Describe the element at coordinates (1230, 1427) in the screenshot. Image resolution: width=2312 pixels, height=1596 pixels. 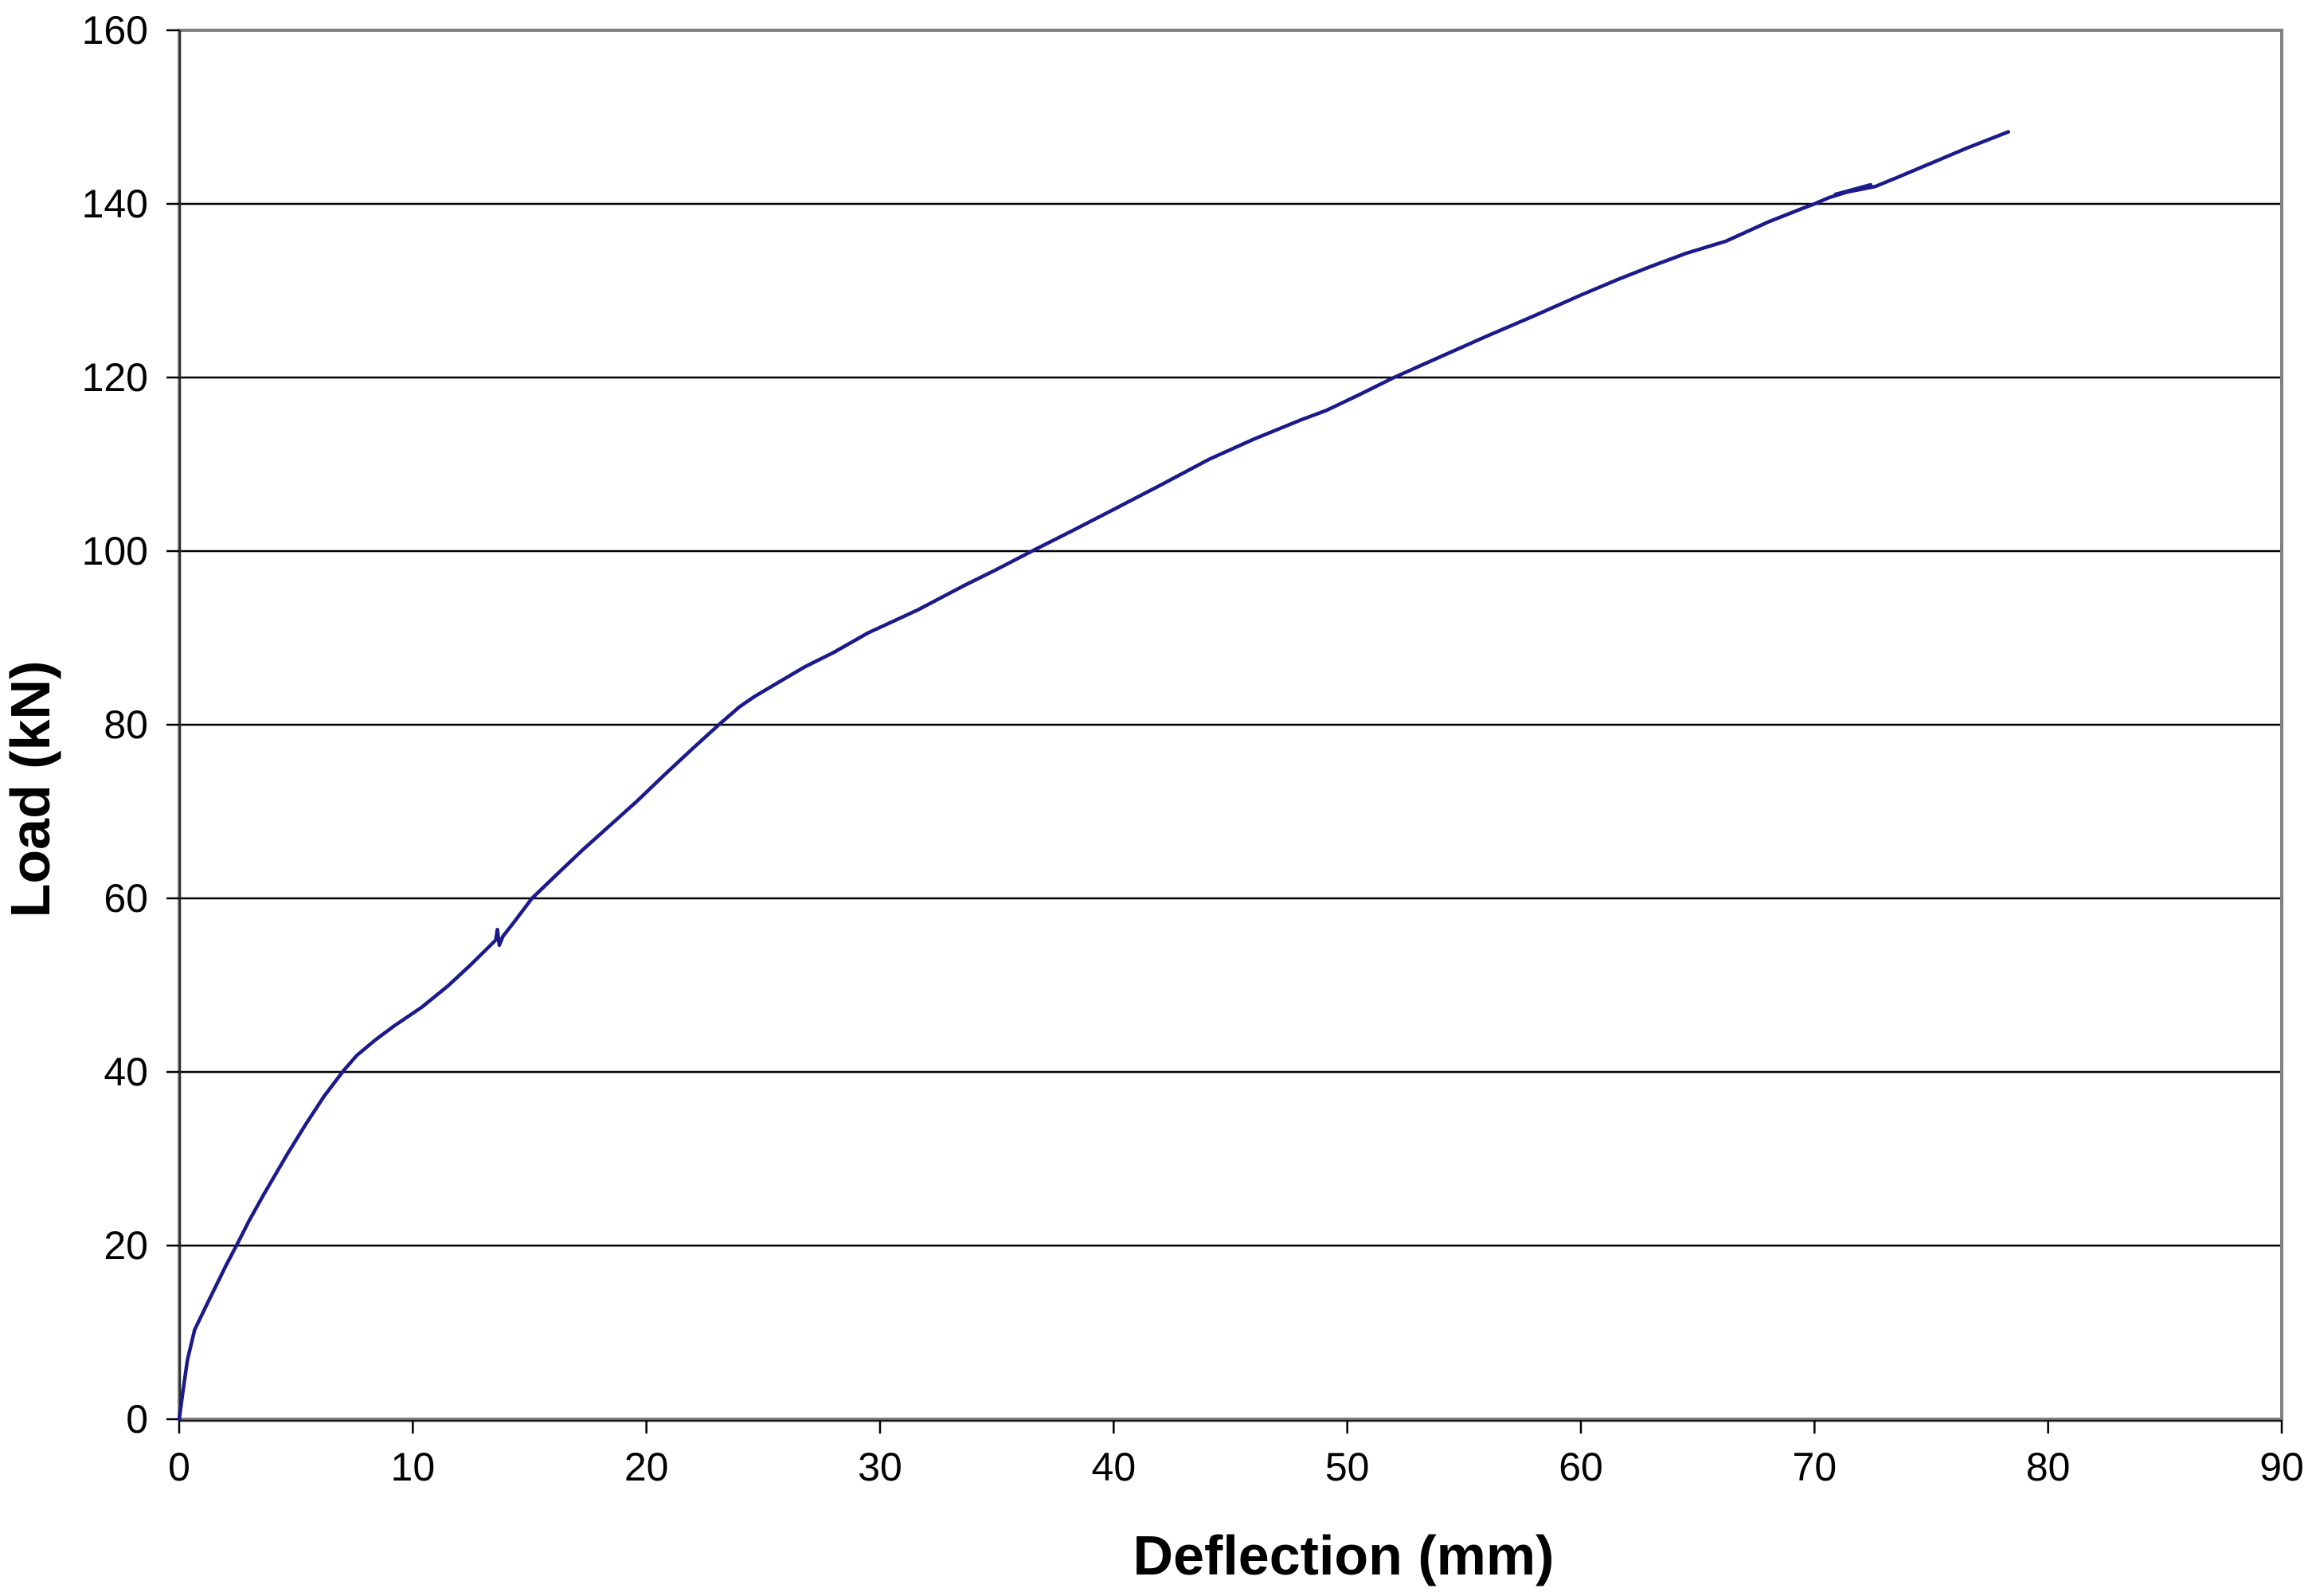
I see `x-axis-ticks` at that location.